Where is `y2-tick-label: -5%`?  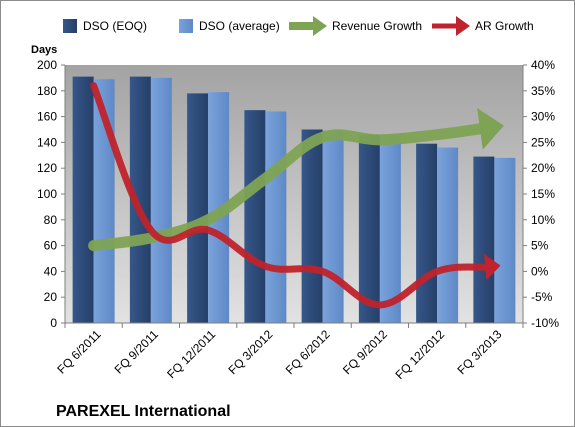
y2-tick-label: -5% is located at coordinates (542, 297).